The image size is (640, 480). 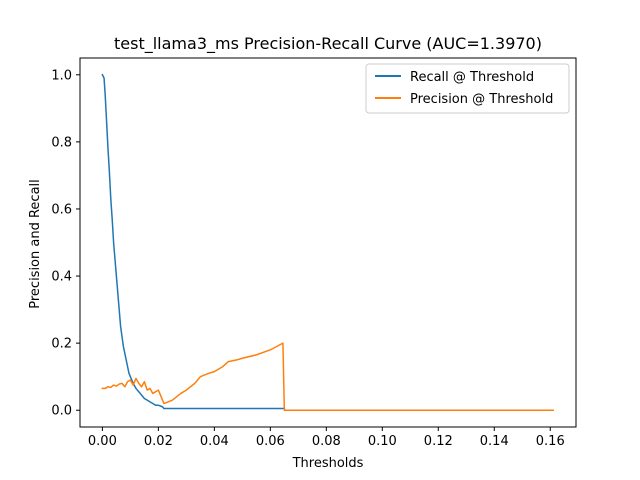 I want to click on x-tick-label: 0.00, so click(x=102, y=441).